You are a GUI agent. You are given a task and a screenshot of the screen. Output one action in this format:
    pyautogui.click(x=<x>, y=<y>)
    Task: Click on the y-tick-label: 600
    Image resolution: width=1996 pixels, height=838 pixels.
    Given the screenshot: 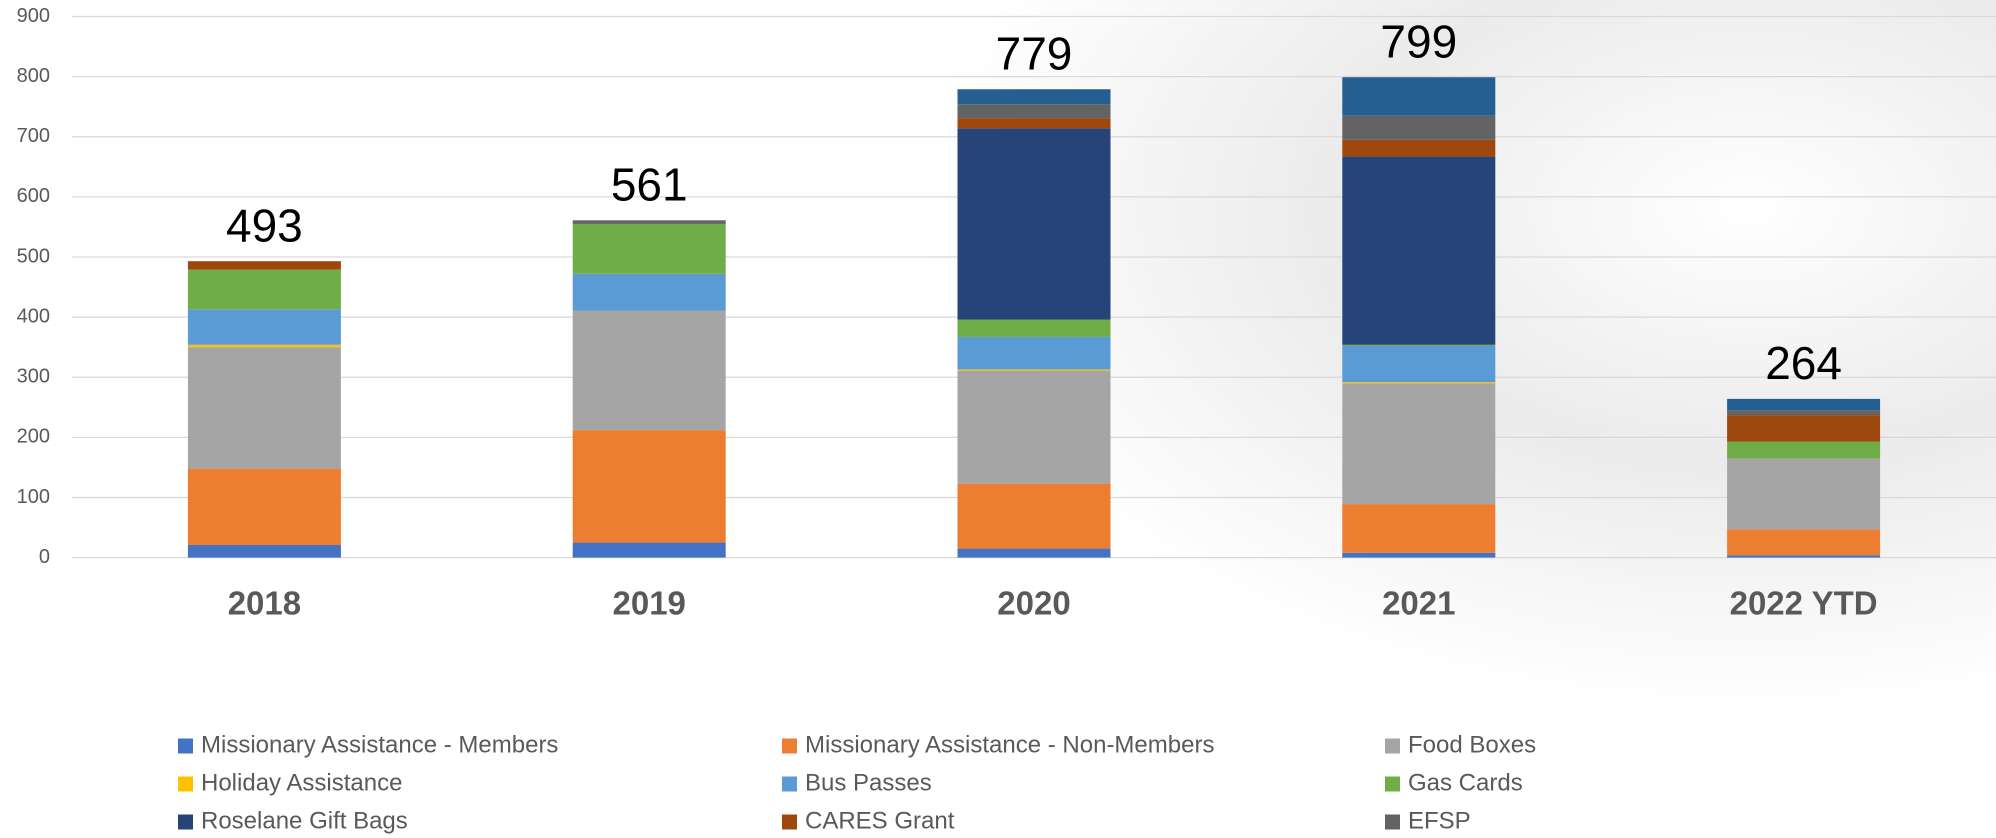 What is the action you would take?
    pyautogui.click(x=33, y=196)
    